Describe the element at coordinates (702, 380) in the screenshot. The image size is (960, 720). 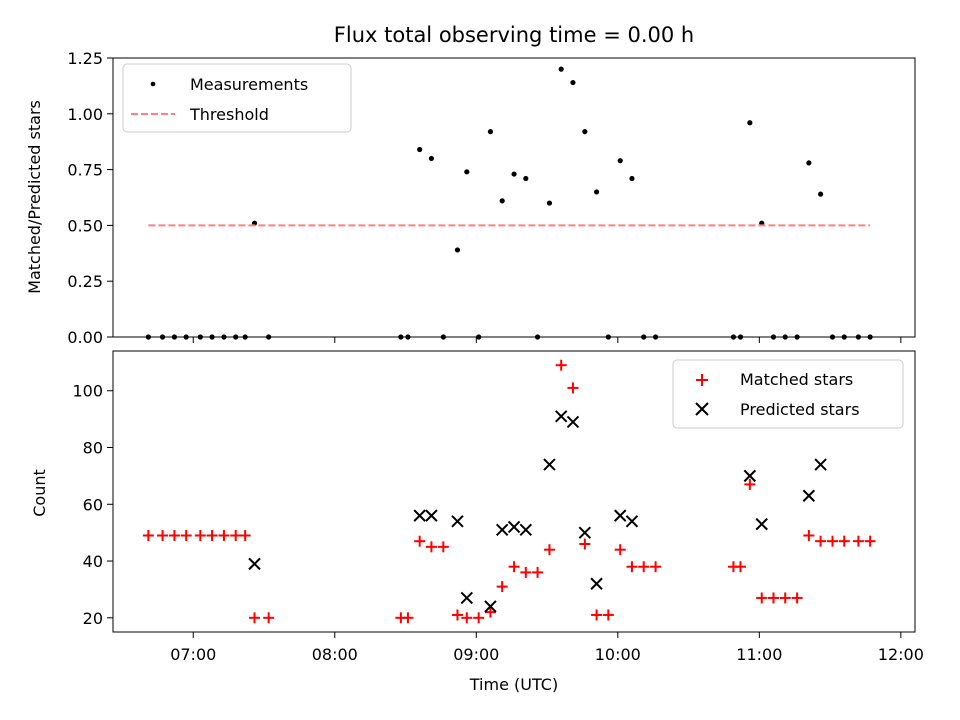
I see `legend-marker-matched` at that location.